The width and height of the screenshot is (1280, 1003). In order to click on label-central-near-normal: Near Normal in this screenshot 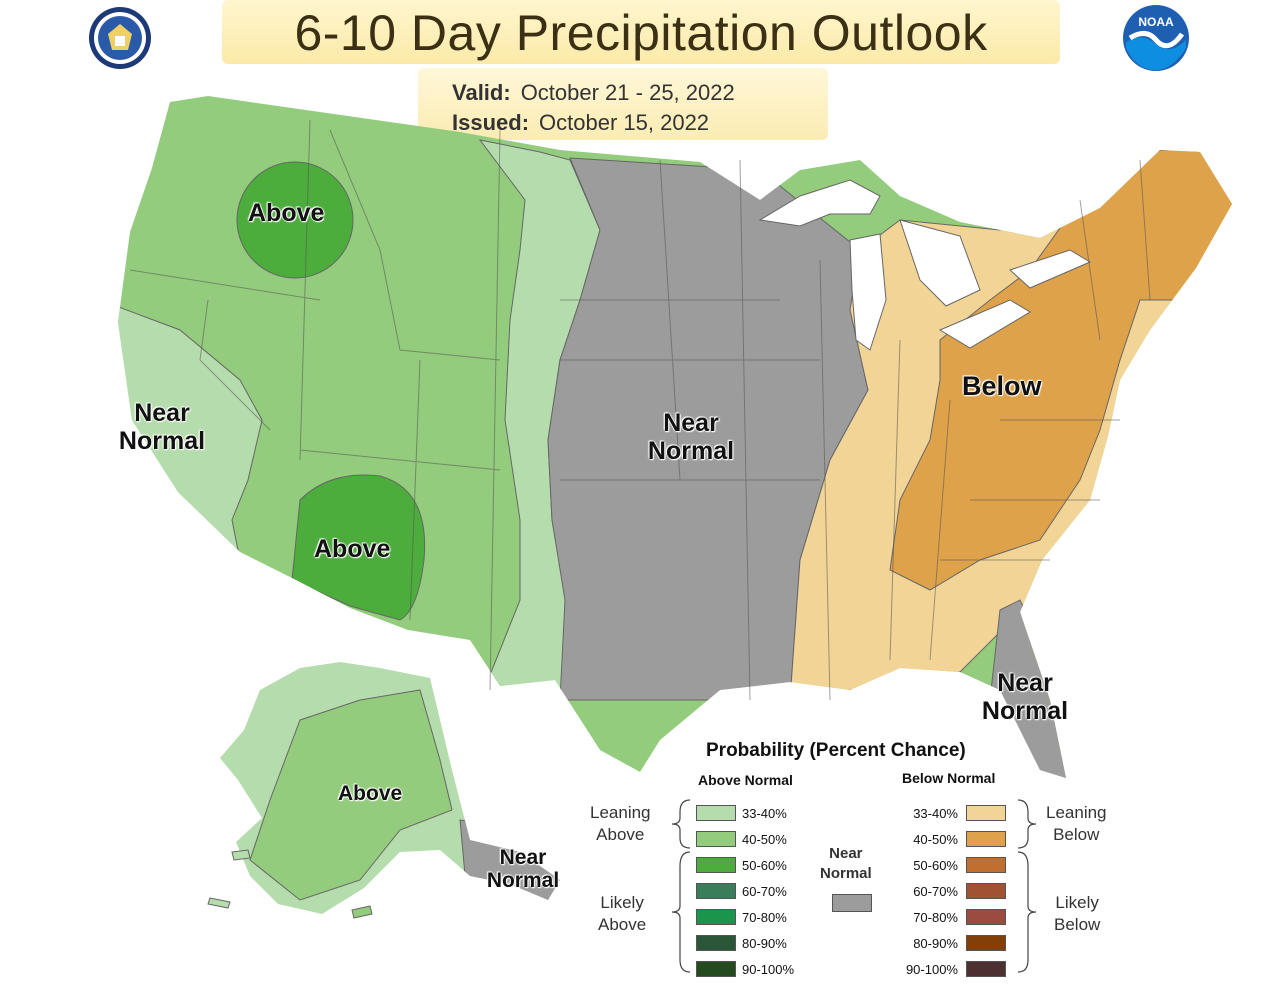, I will do `click(691, 437)`.